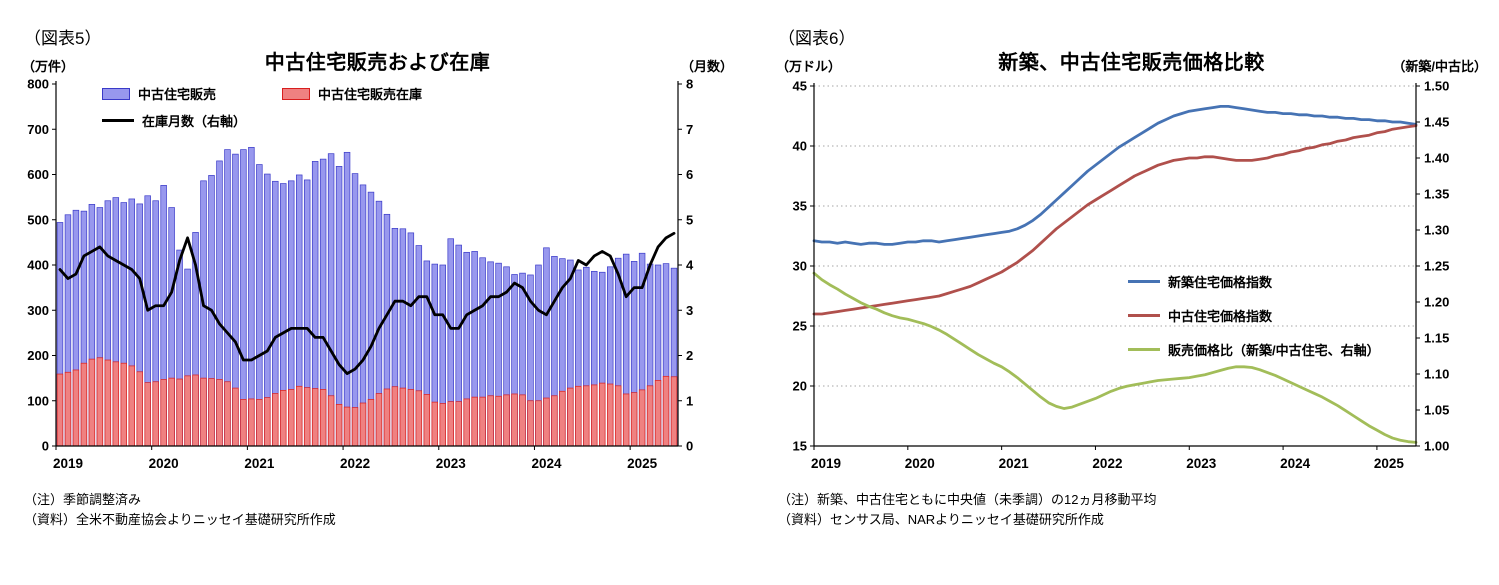 The height and width of the screenshot is (585, 1499). I want to click on new-home-price-line-swatch-icon, so click(1144, 281).